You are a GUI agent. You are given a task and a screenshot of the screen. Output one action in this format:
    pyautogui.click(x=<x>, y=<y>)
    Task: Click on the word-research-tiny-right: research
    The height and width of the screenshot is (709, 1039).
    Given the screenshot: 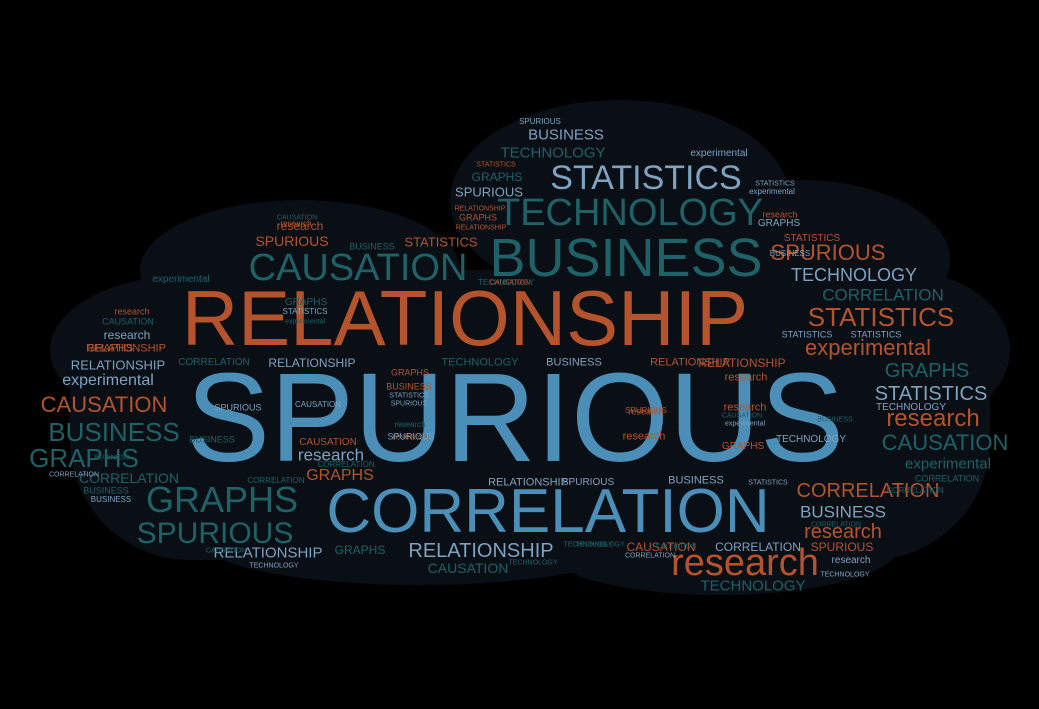 What is the action you would take?
    pyautogui.click(x=851, y=560)
    